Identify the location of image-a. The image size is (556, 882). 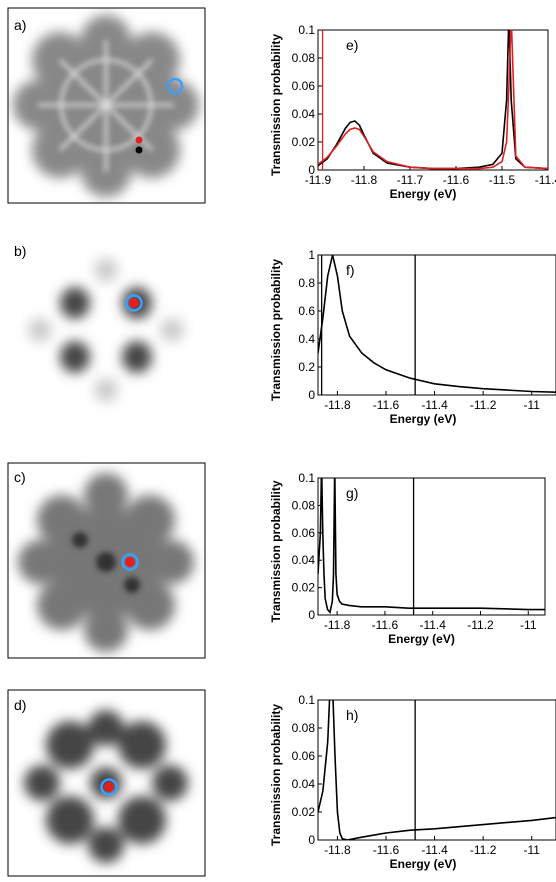
(106, 105).